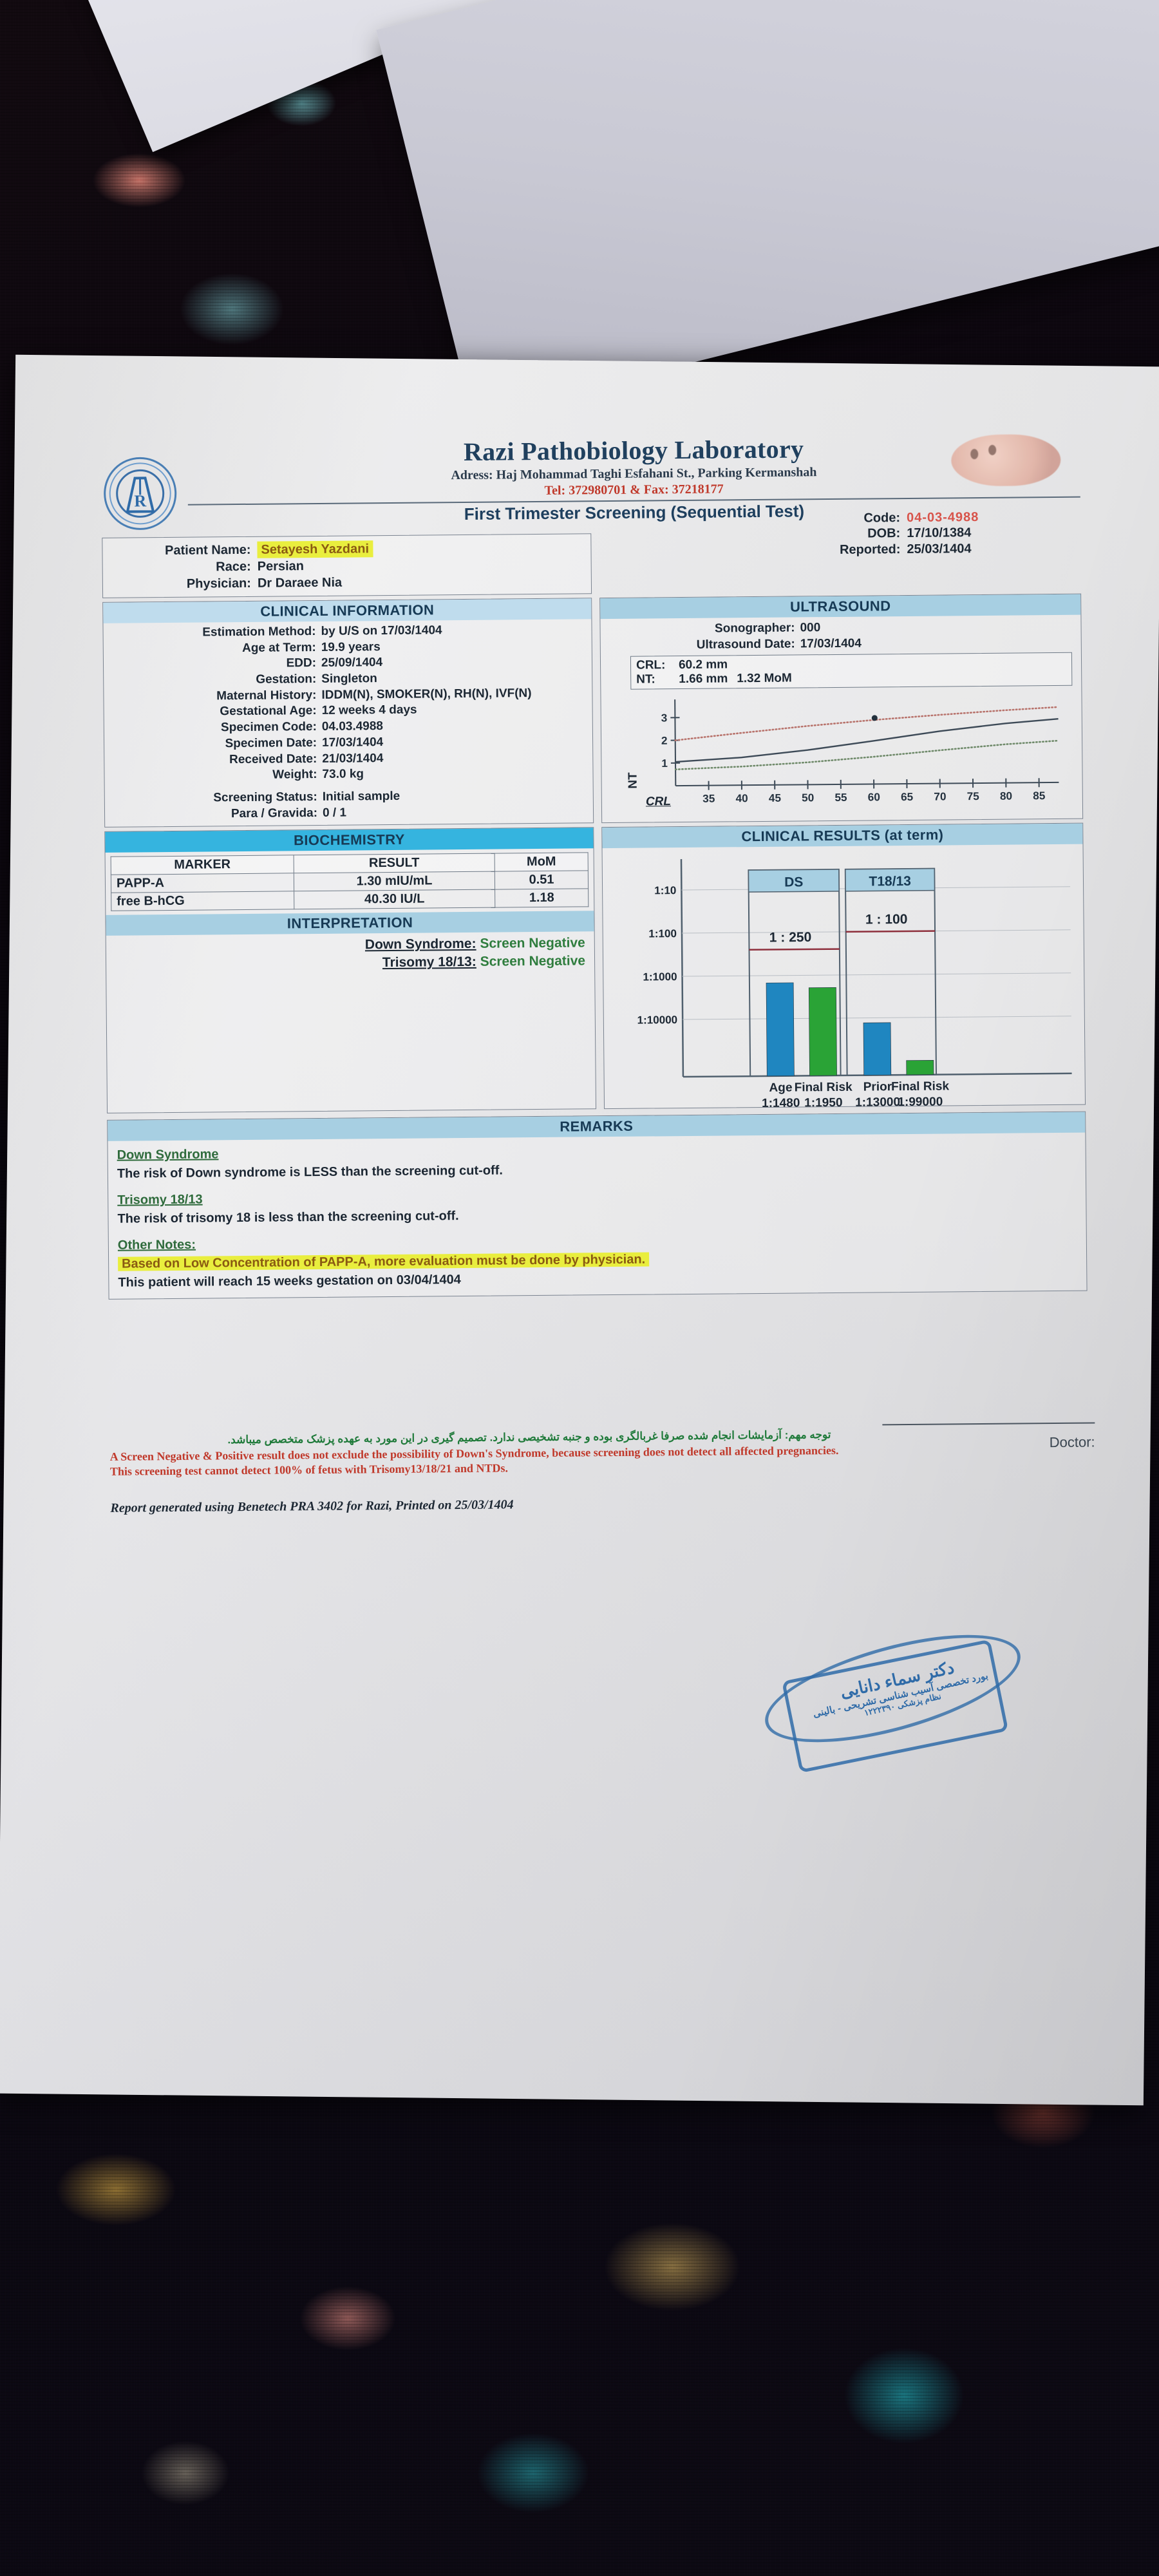 This screenshot has height=2576, width=1159. Describe the element at coordinates (651, 665) in the screenshot. I see `crl-label: CRL:` at that location.